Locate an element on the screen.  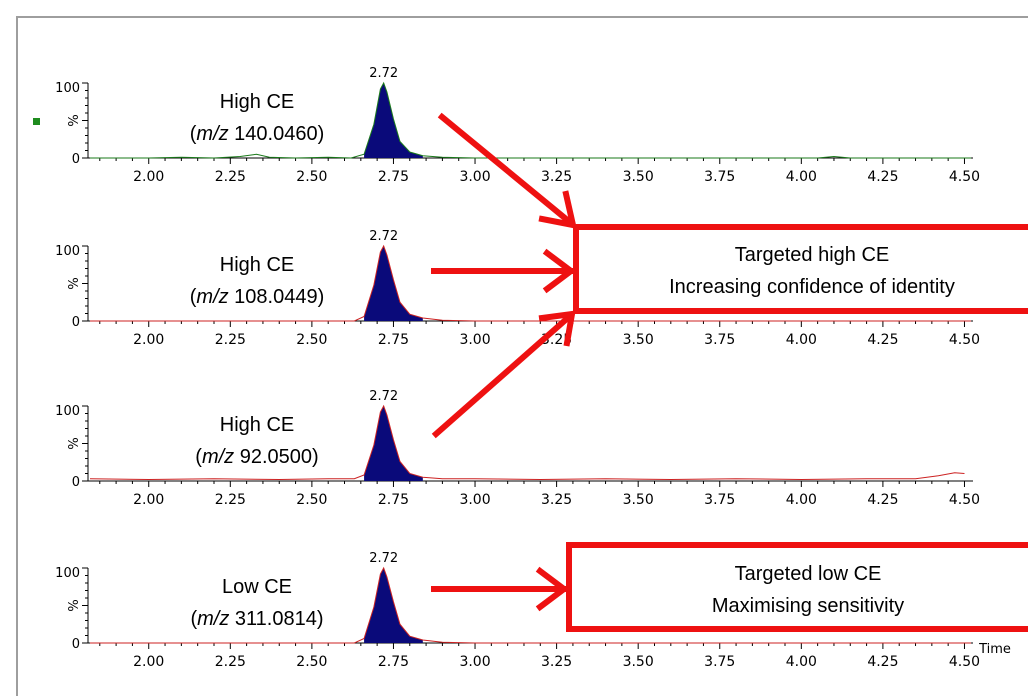
high-ce-annotation-line1: Targeted high CE is located at coordinates (812, 255).